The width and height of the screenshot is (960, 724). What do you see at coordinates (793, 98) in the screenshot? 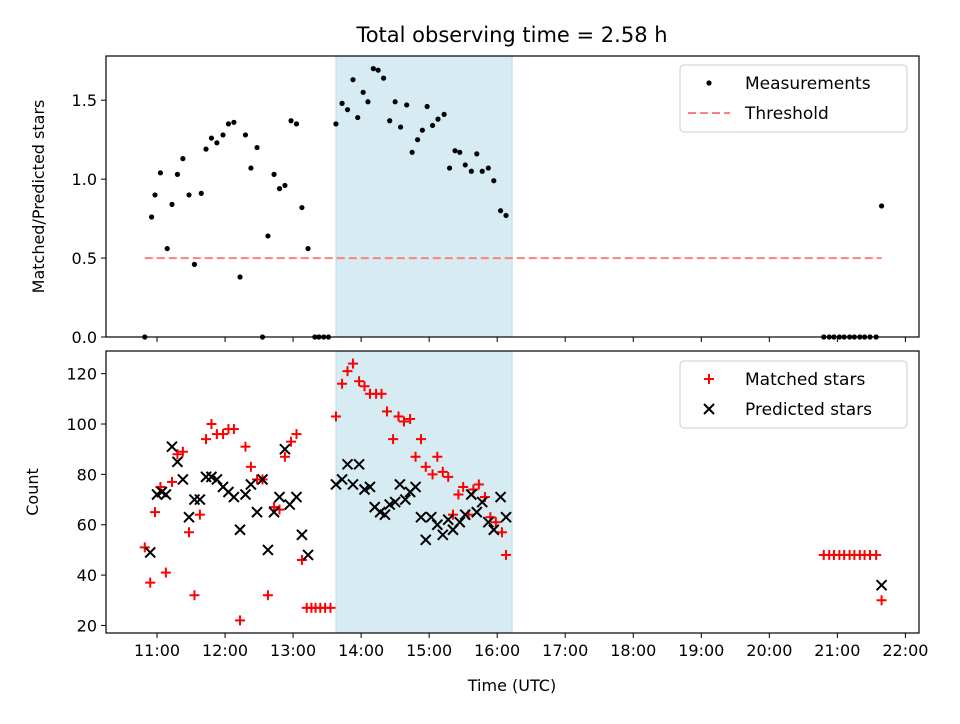
I see `legend-box` at bounding box center [793, 98].